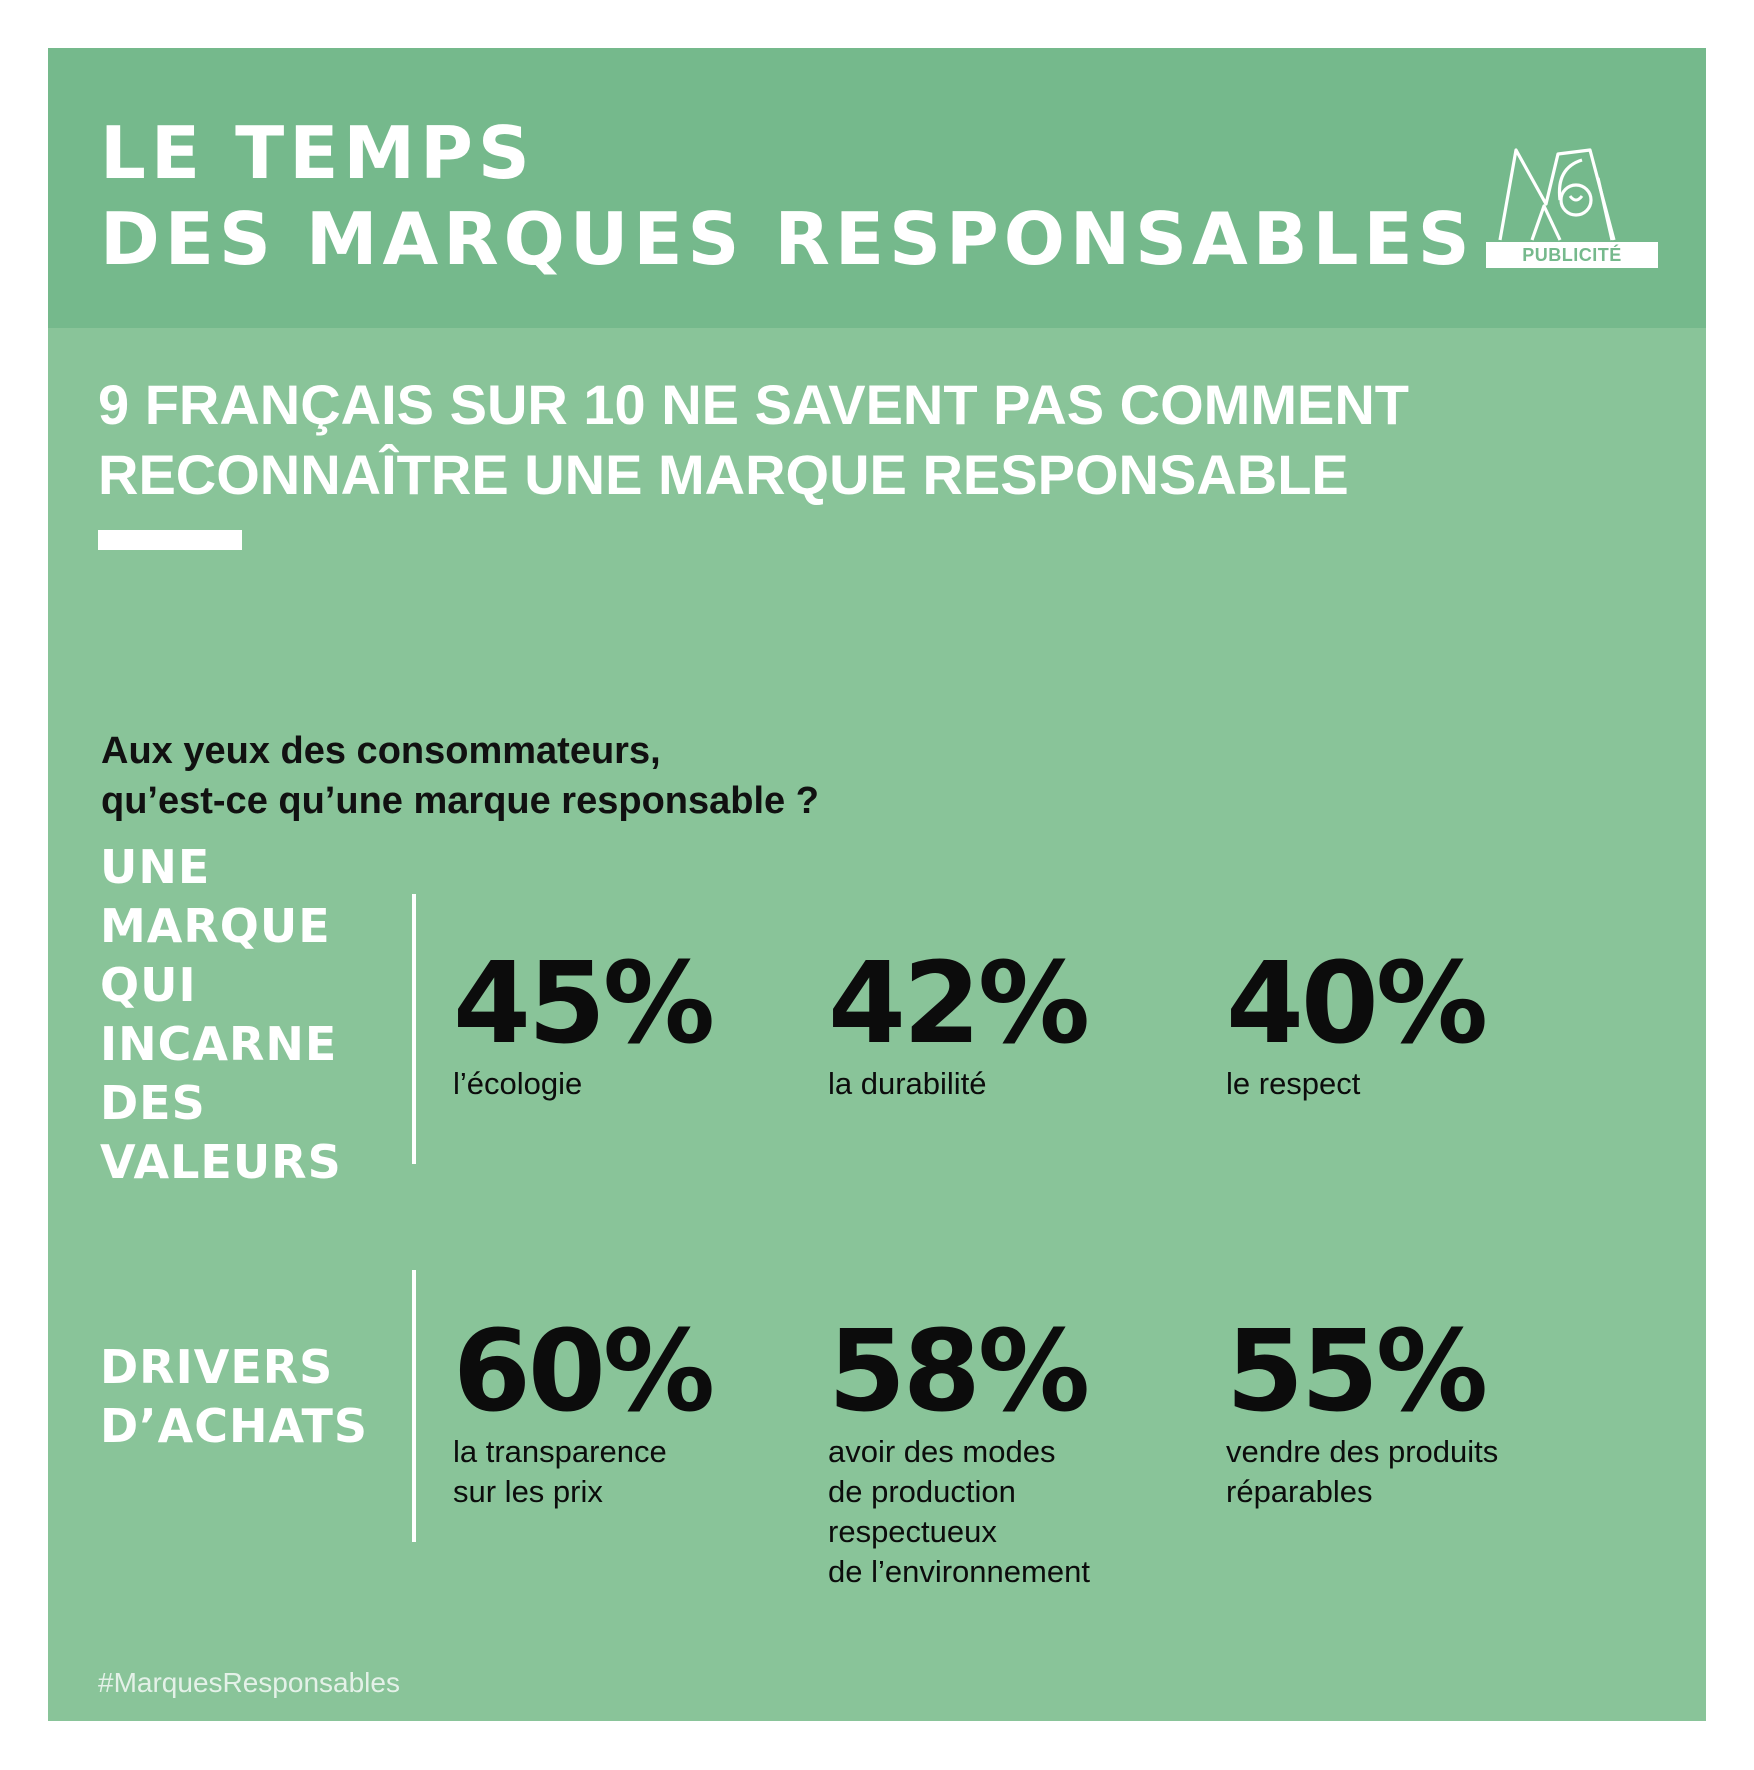  What do you see at coordinates (753, 404) in the screenshot?
I see `headline-line: 9 FRANÇAIS SUR 10 NE SAVENT PAS COMMENT` at bounding box center [753, 404].